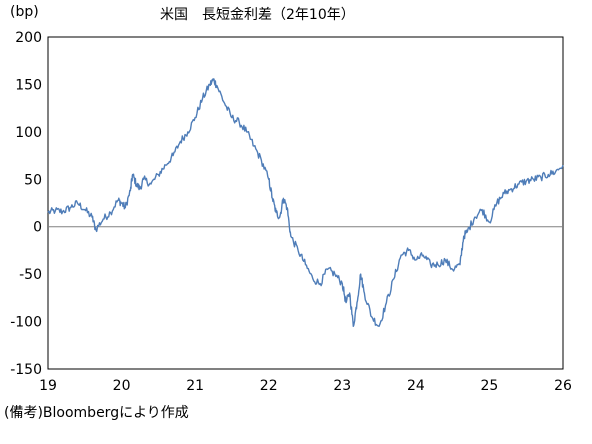 The image size is (592, 444). Describe the element at coordinates (195, 386) in the screenshot. I see `x-tick-label: 21` at that location.